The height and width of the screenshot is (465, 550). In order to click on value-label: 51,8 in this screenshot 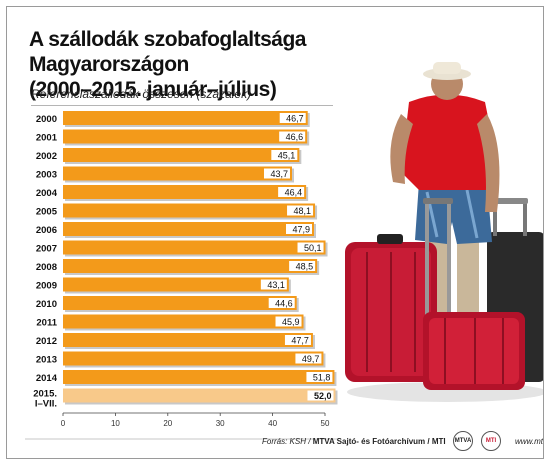, I will do `click(322, 378)`.